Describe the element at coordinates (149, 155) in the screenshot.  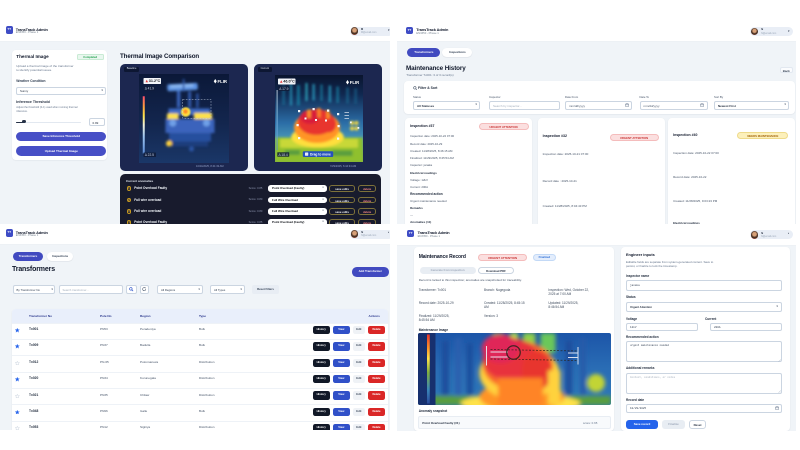
I see `svg-text: Δ 22.5` at that location.